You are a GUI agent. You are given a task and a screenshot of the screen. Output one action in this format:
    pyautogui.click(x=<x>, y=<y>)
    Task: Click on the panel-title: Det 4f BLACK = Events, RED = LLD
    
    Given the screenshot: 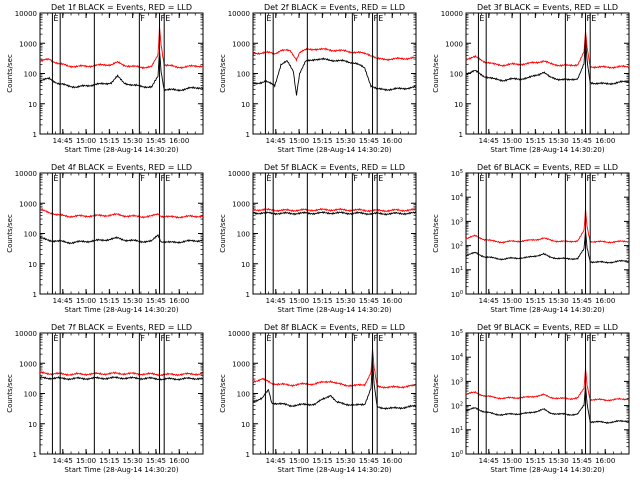 What is the action you would take?
    pyautogui.click(x=121, y=167)
    